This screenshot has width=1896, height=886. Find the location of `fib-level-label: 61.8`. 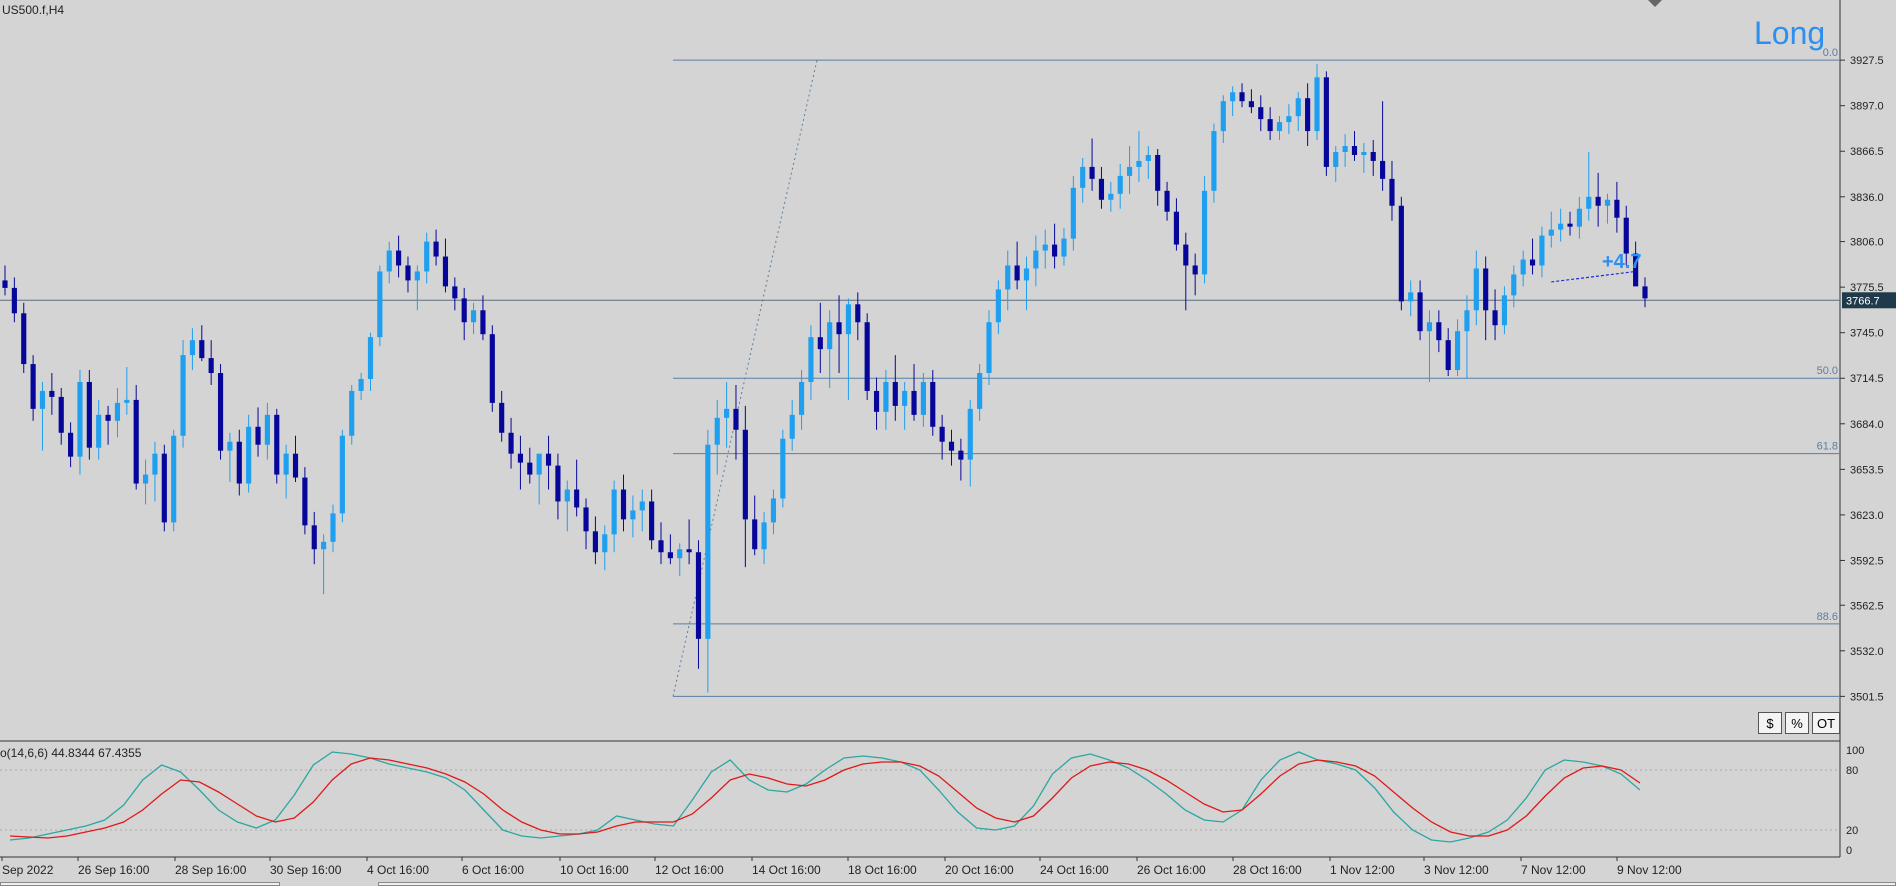

fib-level-label: 61.8 is located at coordinates (1827, 447).